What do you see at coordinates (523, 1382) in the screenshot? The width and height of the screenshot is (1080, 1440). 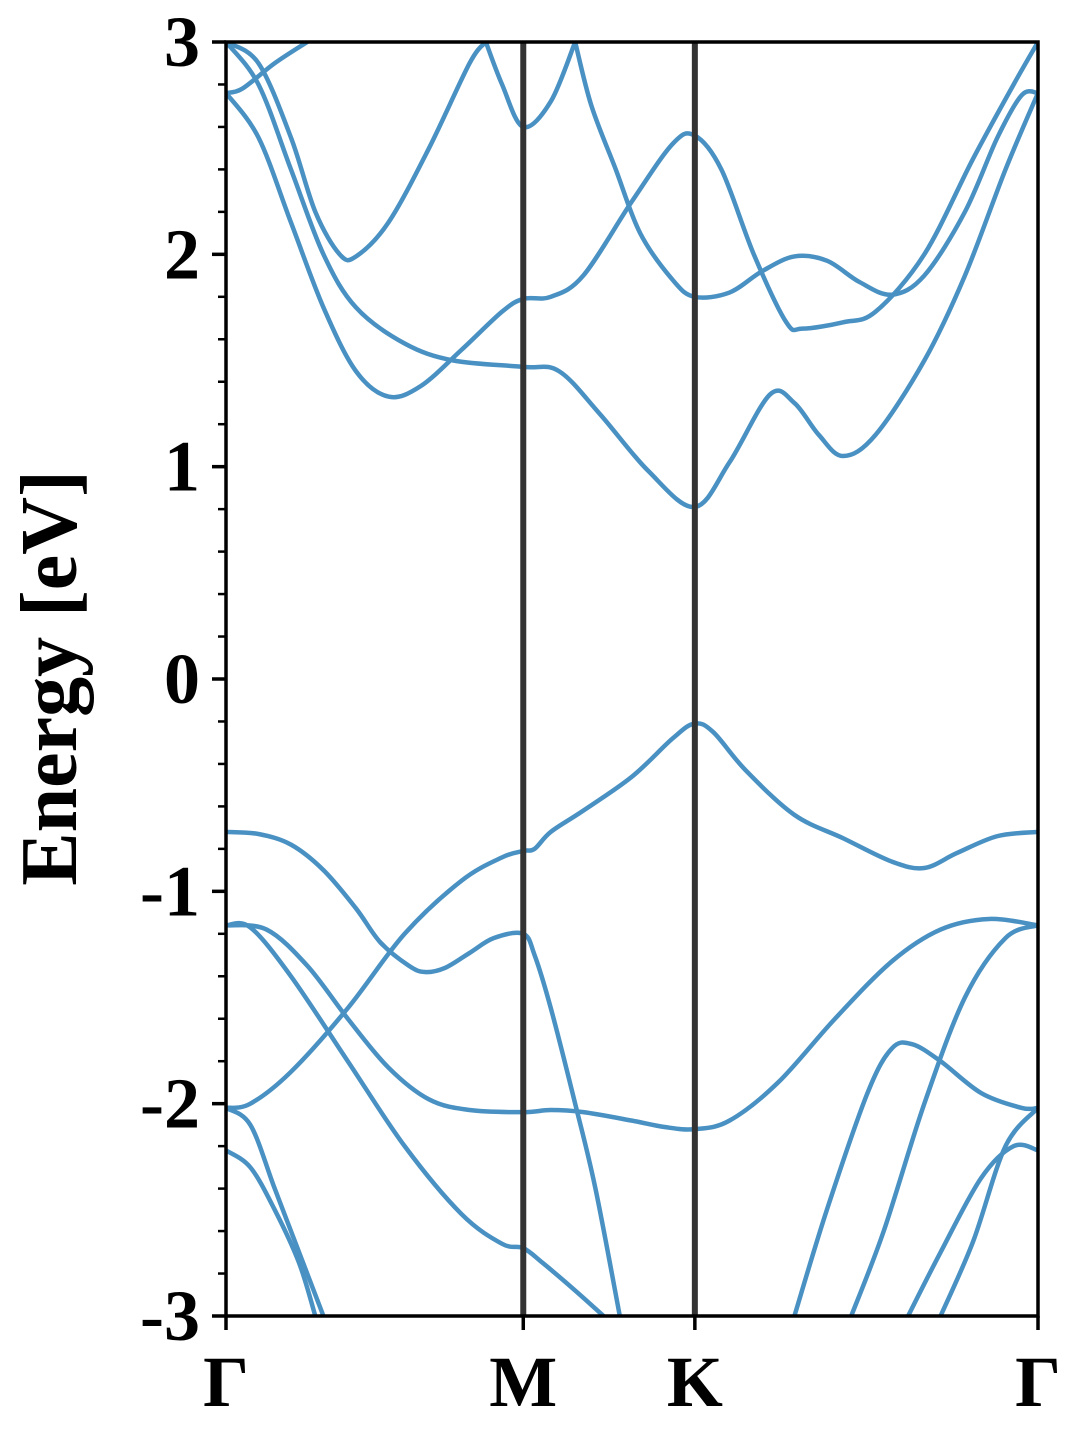 I see `x-tick-label: M` at bounding box center [523, 1382].